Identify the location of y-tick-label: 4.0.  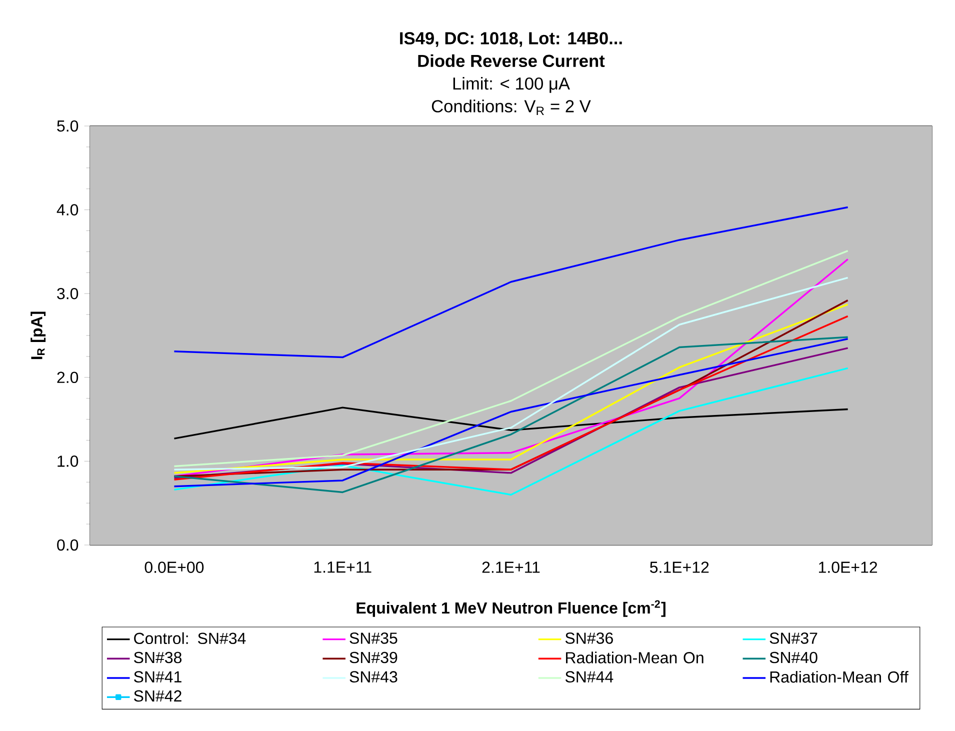
(67, 210).